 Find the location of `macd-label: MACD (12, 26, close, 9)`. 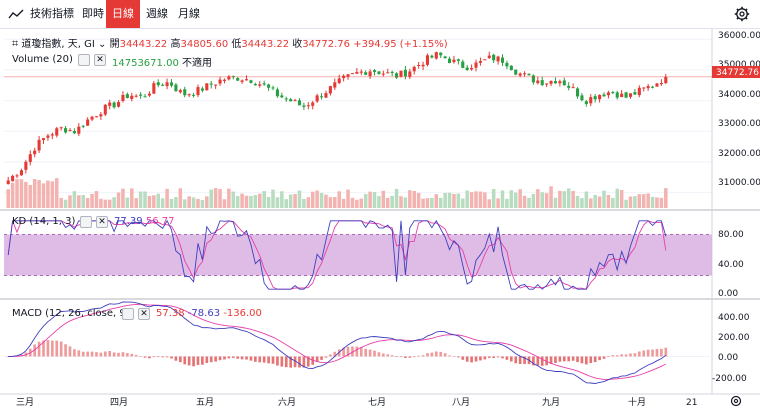

macd-label: MACD (12, 26, close, 9) is located at coordinates (71, 313).